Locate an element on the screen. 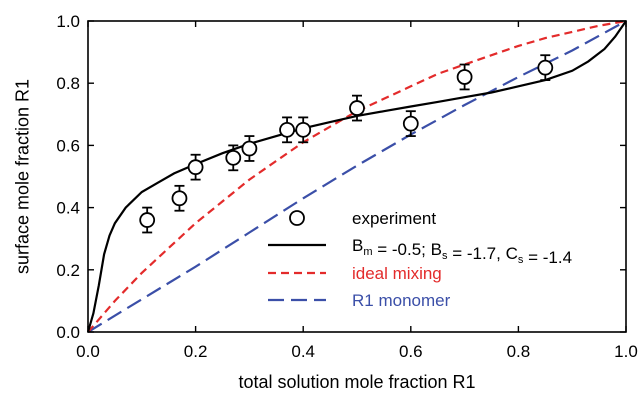 The height and width of the screenshot is (394, 640). legend-ideal-label: ideal mixing is located at coordinates (397, 273).